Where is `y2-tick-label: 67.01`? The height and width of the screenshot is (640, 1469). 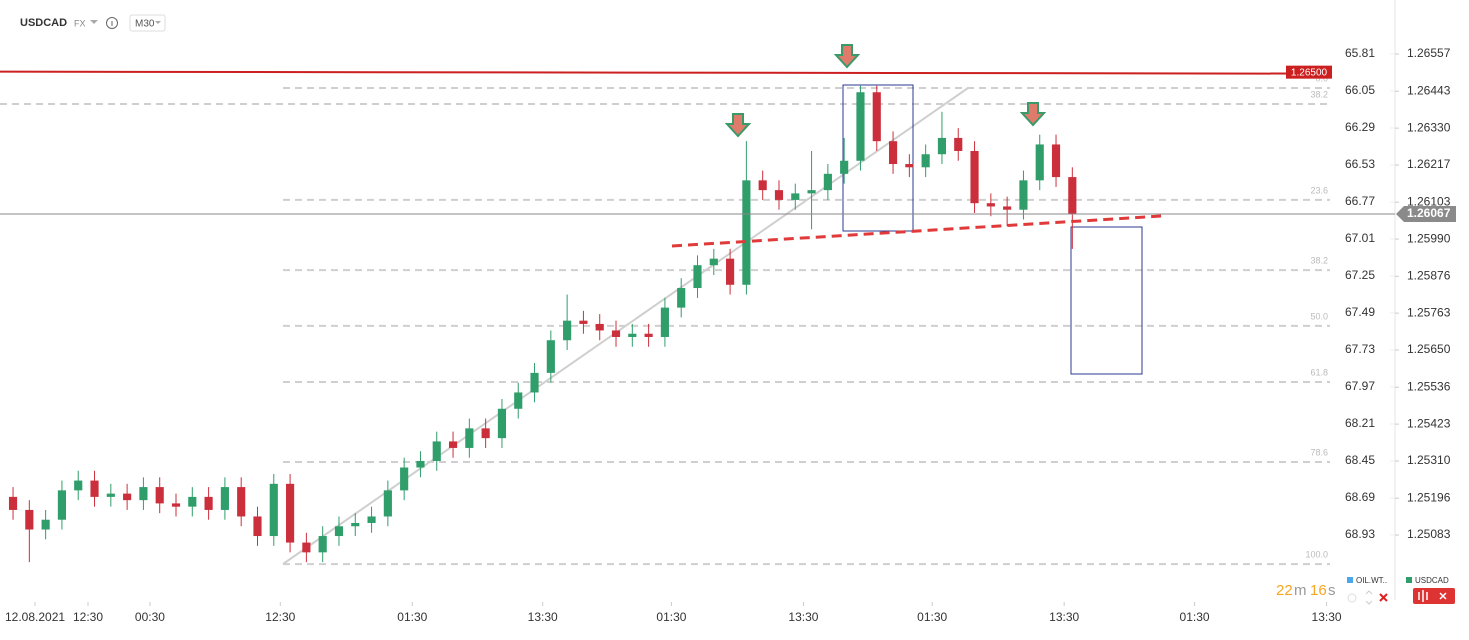 y2-tick-label: 67.01 is located at coordinates (1360, 238).